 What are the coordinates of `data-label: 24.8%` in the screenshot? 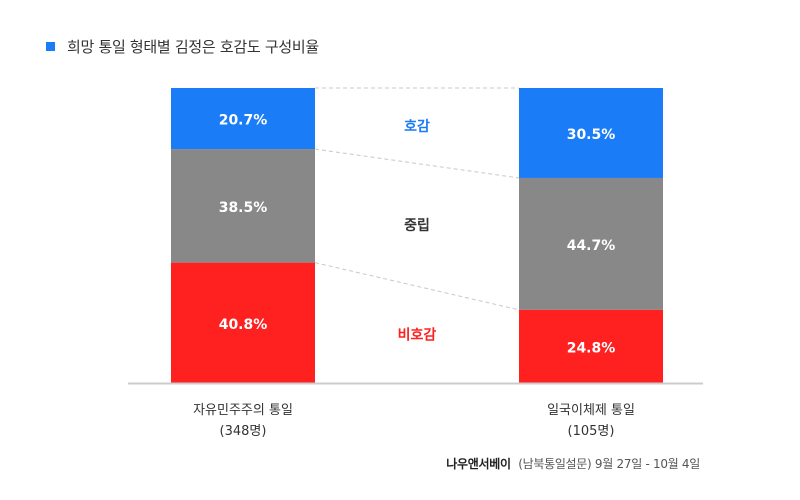 It's located at (591, 348).